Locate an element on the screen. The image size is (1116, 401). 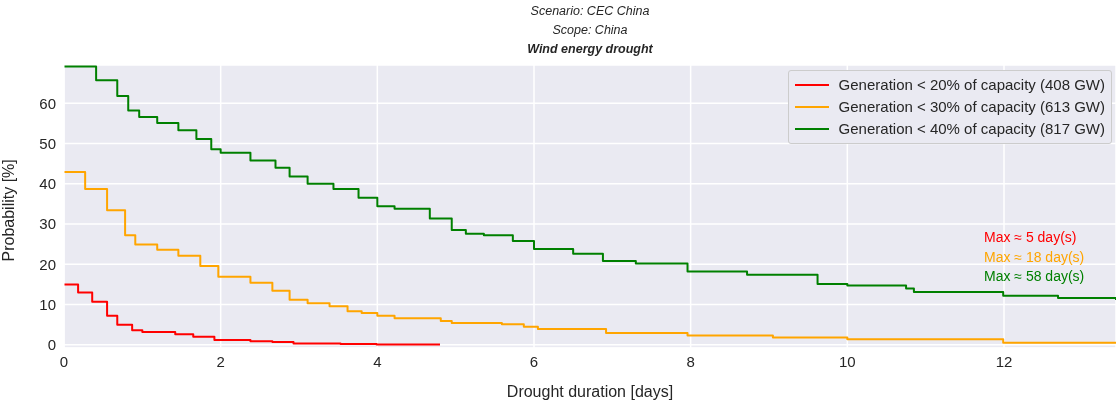
annotation: Max ≈ 18 day(s) is located at coordinates (1034, 257).